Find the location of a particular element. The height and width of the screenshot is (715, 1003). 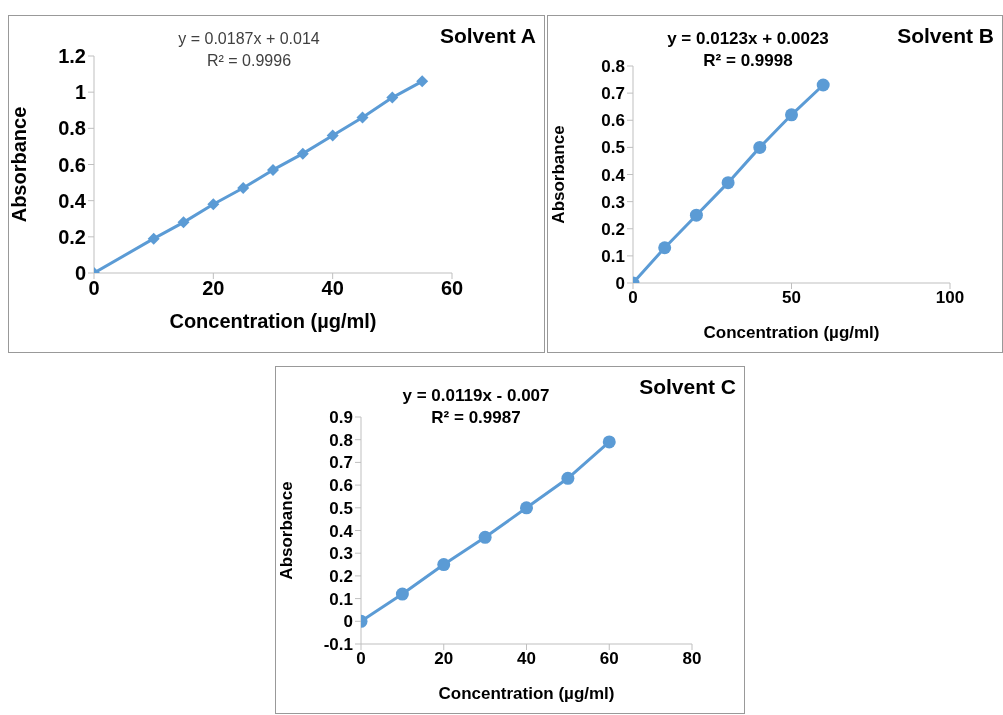

y-tick-label: 1 is located at coordinates (80, 92).